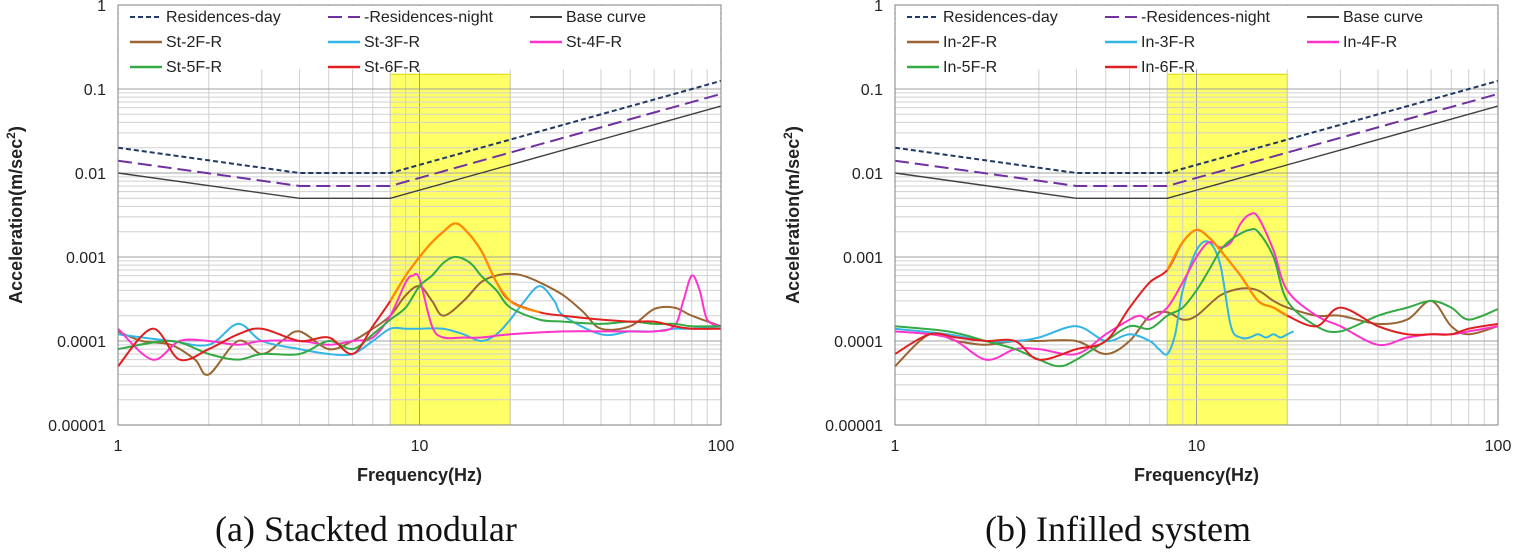 The image size is (1517, 553). I want to click on series-line-st-4f-r, so click(419, 316).